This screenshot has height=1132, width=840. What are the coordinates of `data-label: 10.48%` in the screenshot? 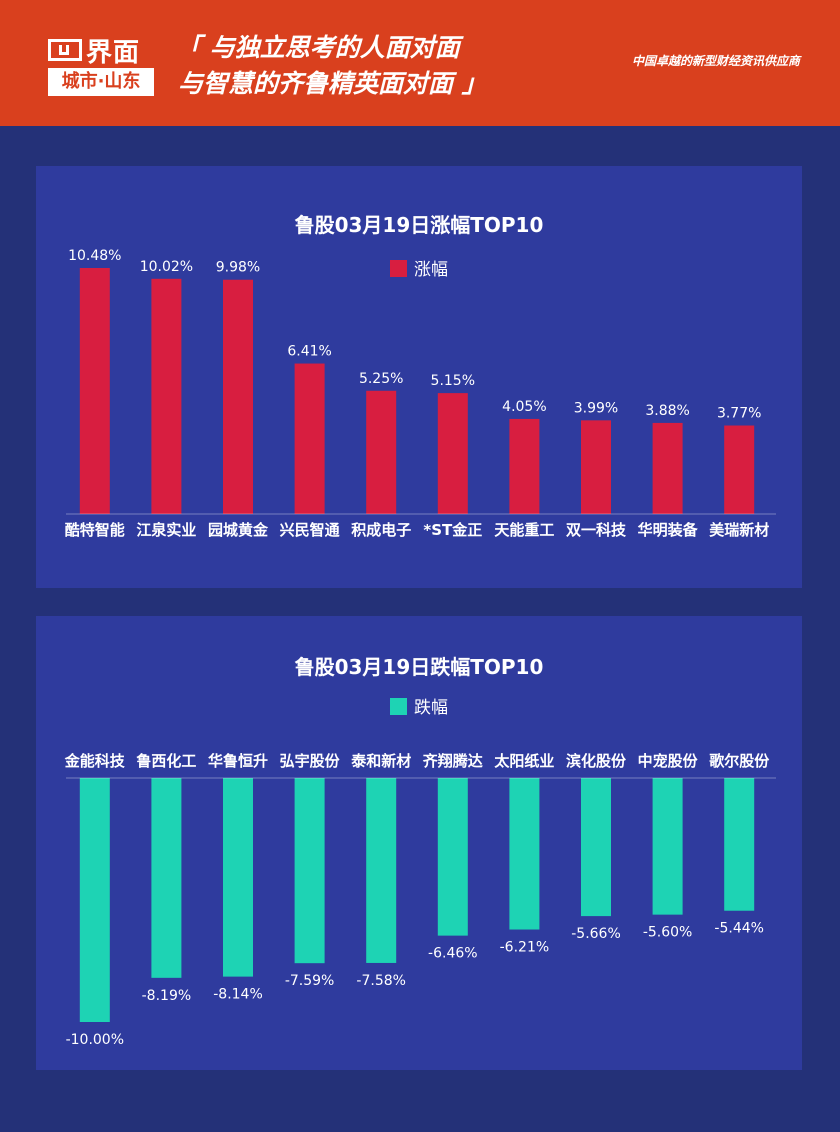 It's located at (94, 256).